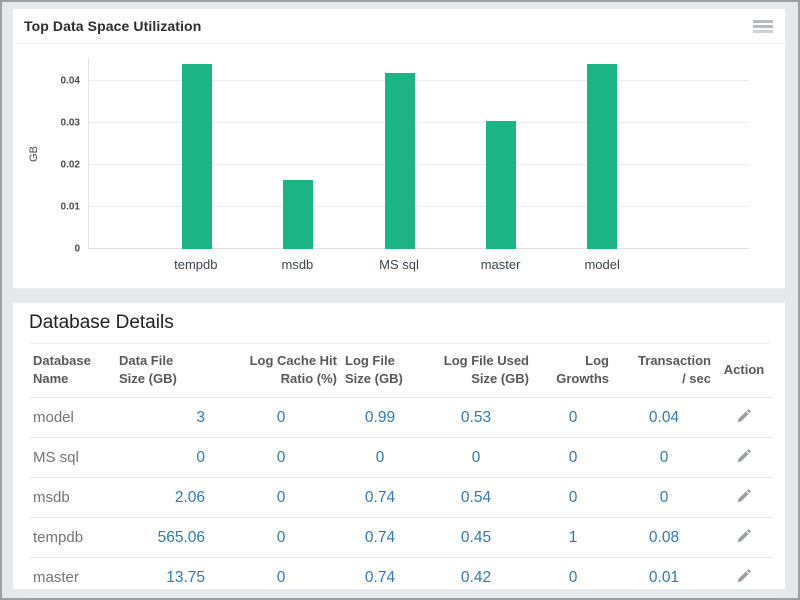 The width and height of the screenshot is (800, 600). Describe the element at coordinates (602, 264) in the screenshot. I see `x-category-label: model` at that location.